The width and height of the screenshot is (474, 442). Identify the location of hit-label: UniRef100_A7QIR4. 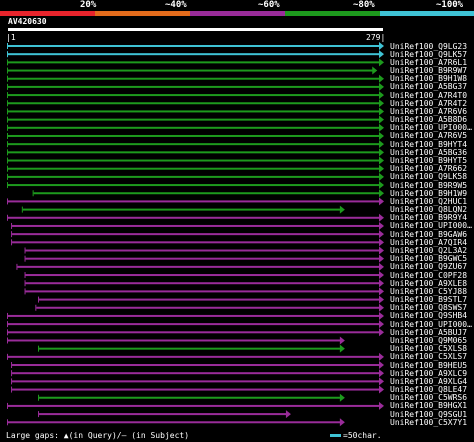
(429, 242).